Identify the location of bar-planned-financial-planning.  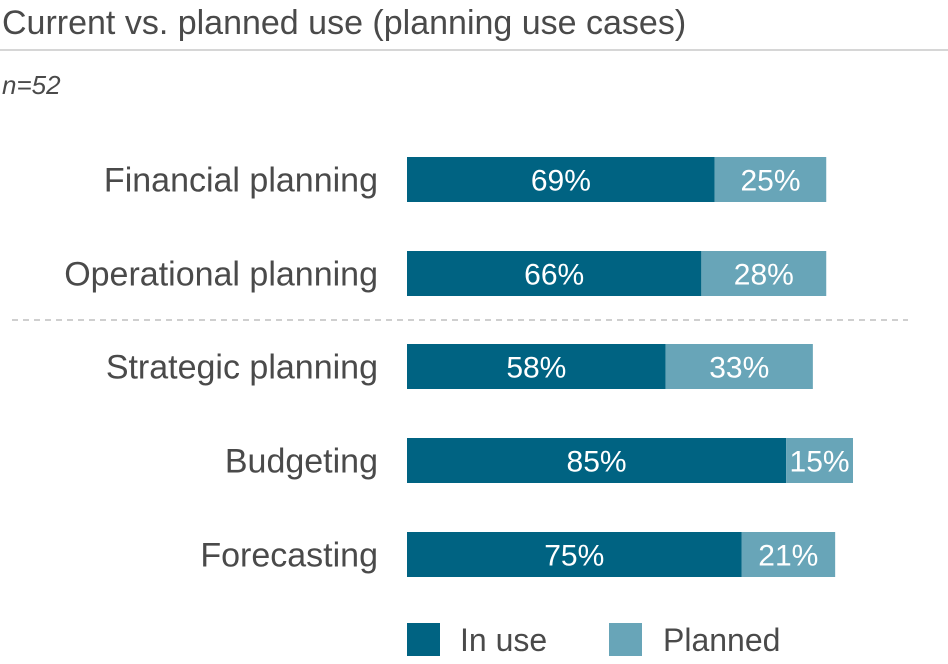
(770, 179).